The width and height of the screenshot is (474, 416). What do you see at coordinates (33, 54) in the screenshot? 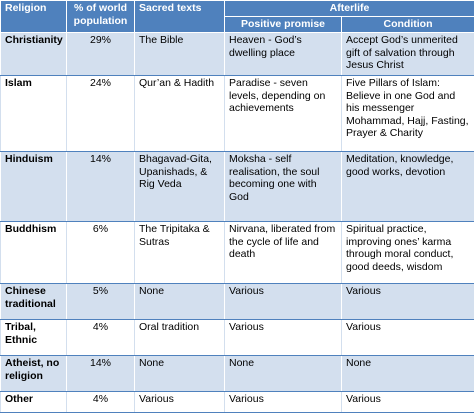
I see `religion-cell: Christianity` at bounding box center [33, 54].